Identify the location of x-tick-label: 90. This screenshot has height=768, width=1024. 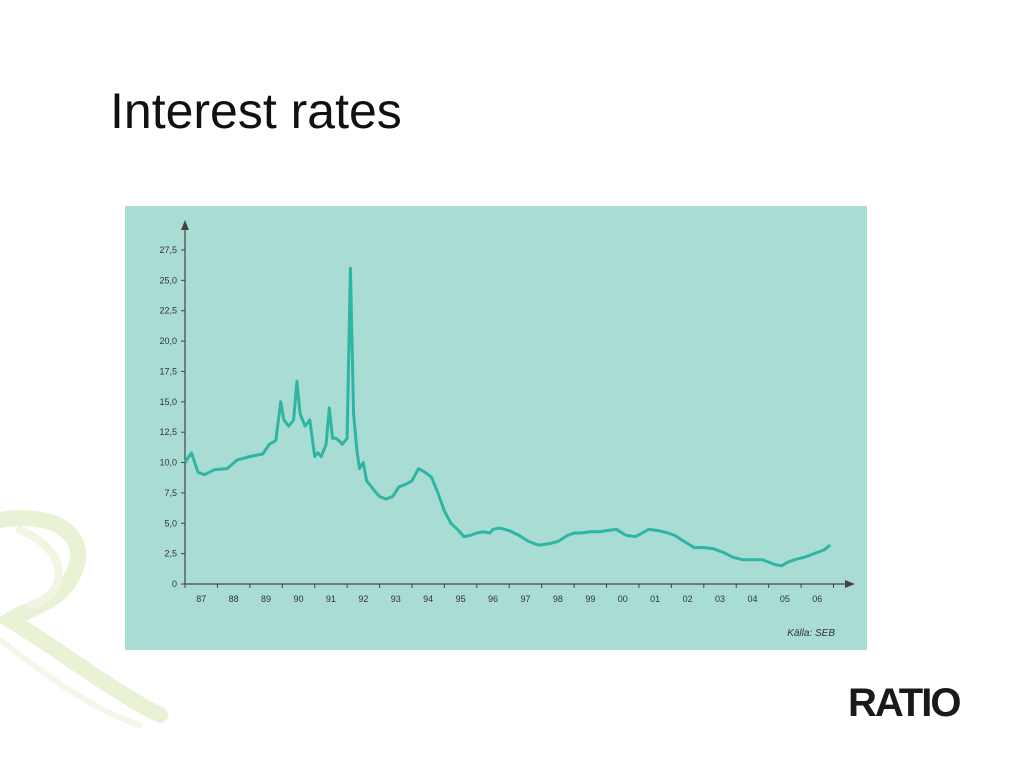
(298, 599).